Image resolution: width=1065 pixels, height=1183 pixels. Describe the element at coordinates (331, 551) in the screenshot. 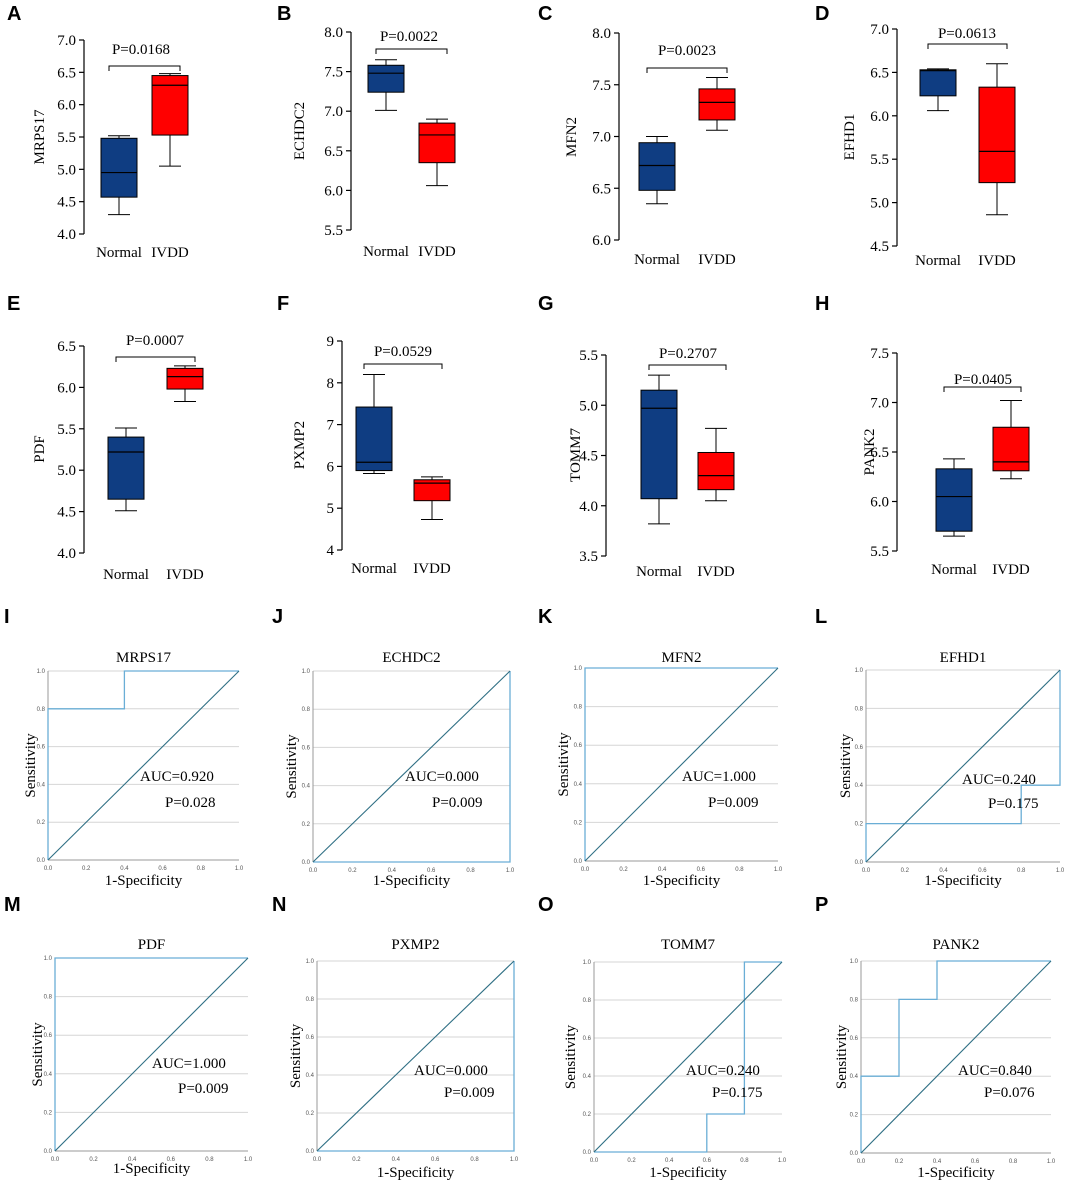

I see `y-tick-label: 4` at that location.